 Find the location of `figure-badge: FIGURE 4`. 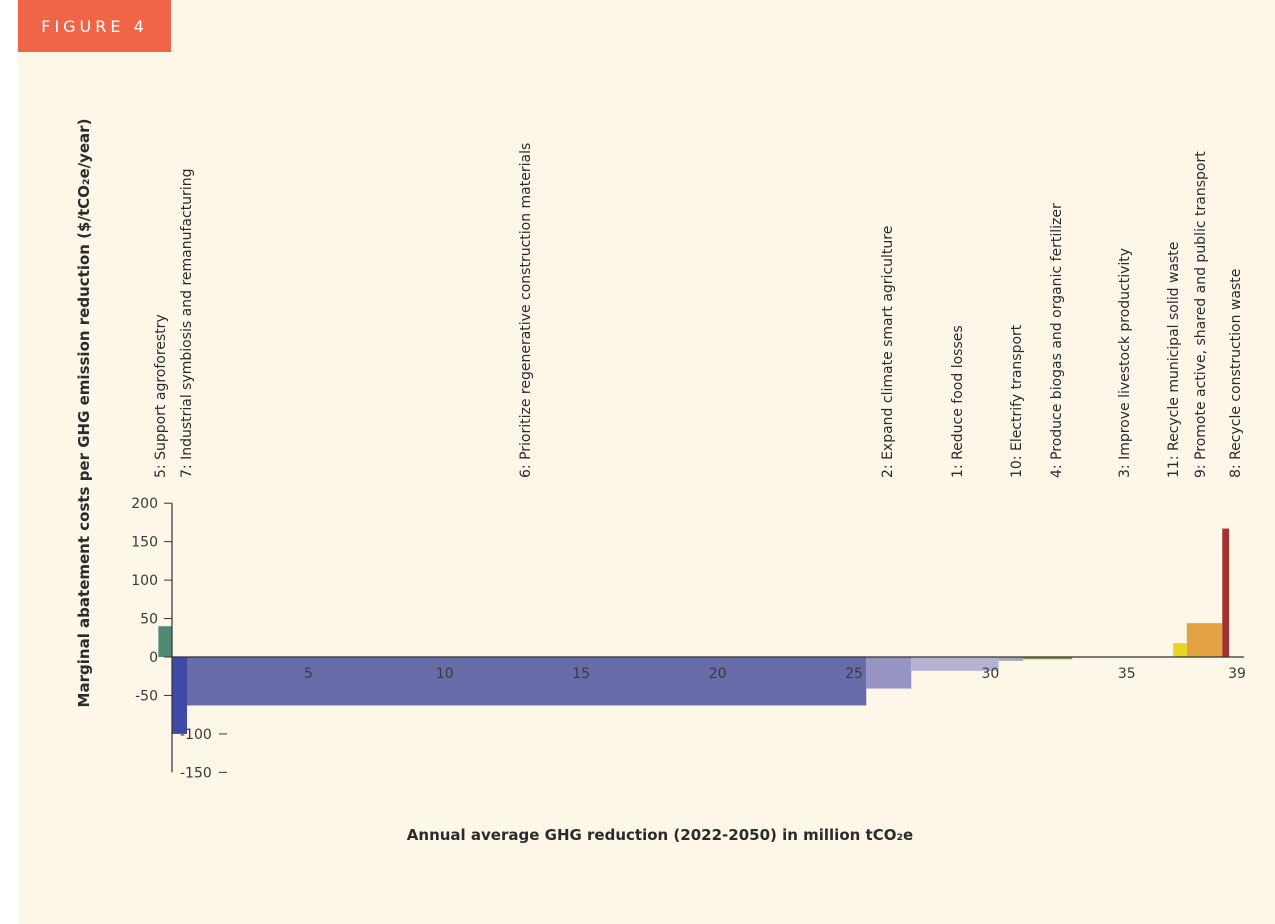

figure-badge: FIGURE 4 is located at coordinates (94, 26).